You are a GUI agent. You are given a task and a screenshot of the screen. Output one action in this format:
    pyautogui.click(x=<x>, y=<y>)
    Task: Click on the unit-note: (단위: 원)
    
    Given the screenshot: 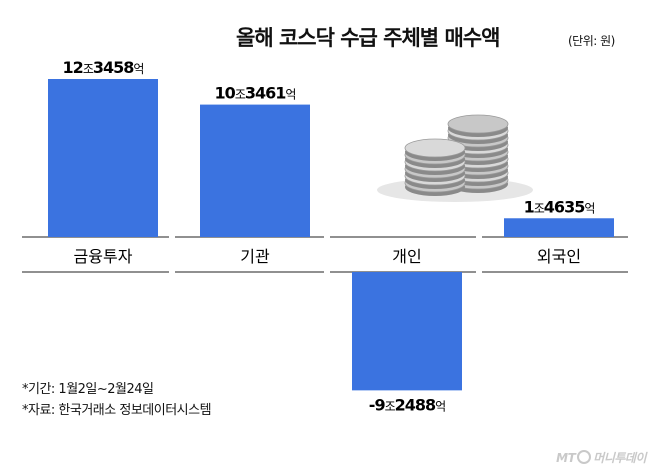 What is the action you would take?
    pyautogui.click(x=591, y=41)
    